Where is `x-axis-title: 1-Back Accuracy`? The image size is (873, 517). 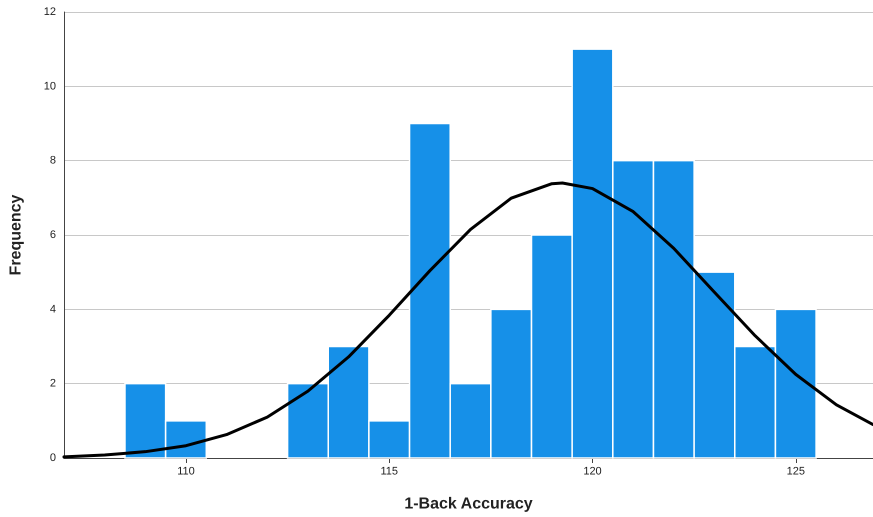 x-axis-title: 1-Back Accuracy is located at coordinates (468, 504).